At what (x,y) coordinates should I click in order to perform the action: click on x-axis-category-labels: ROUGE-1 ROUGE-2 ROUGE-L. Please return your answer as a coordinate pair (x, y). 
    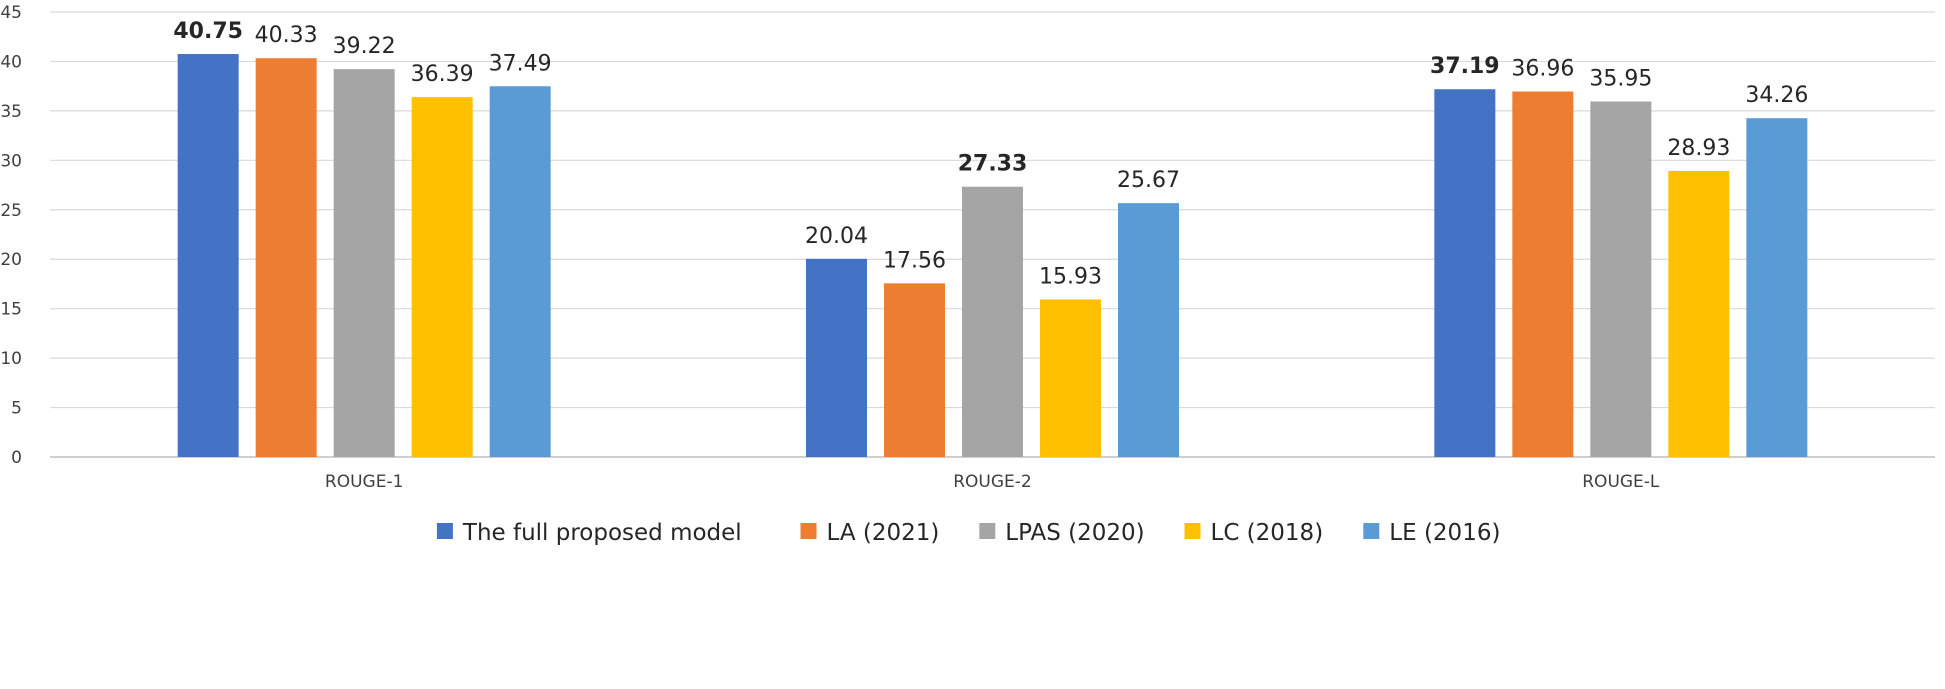
    Looking at the image, I should click on (992, 482).